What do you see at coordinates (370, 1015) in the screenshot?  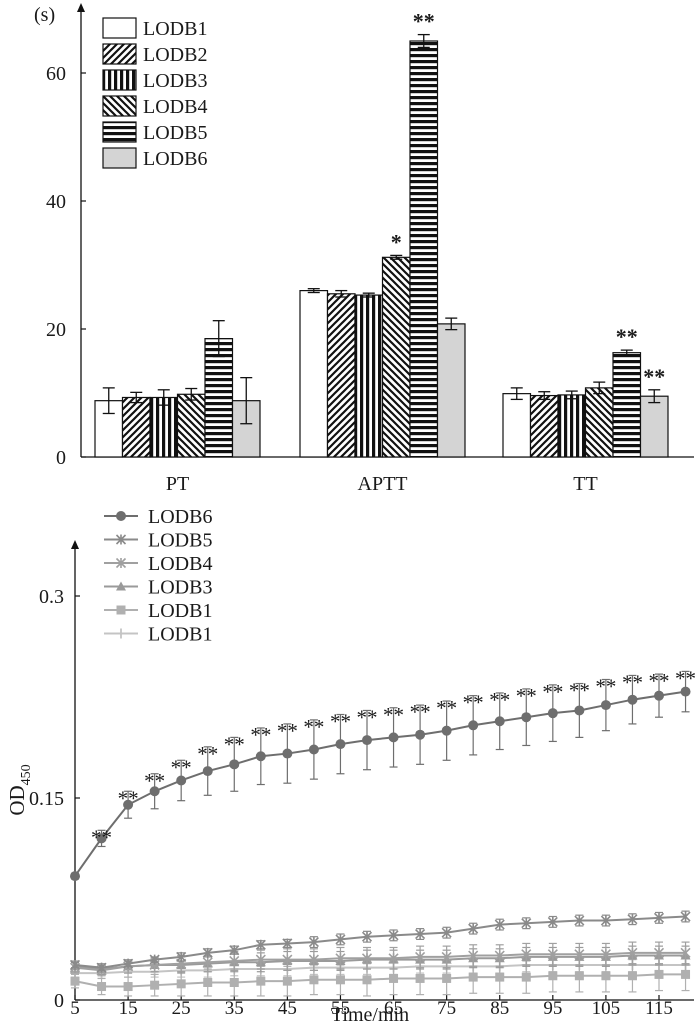 I see `x-axis-label: Time/min` at bounding box center [370, 1015].